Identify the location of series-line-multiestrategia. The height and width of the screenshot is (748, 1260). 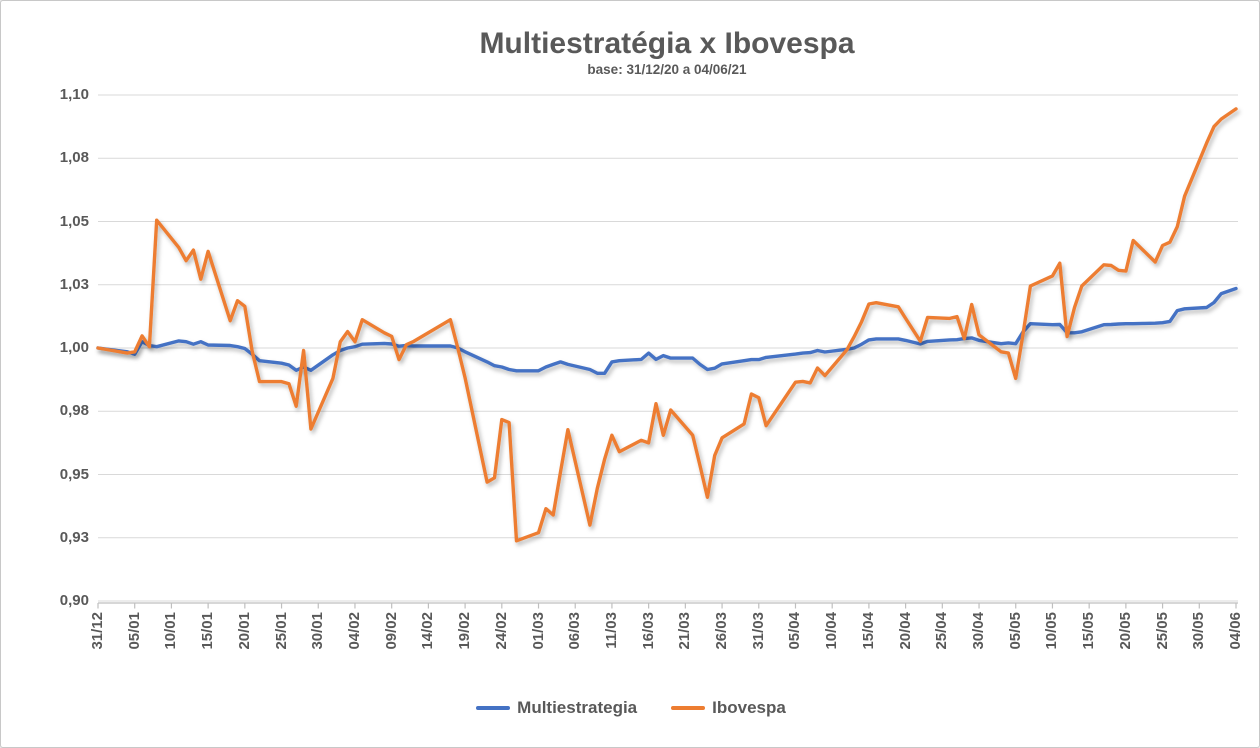
(667, 330).